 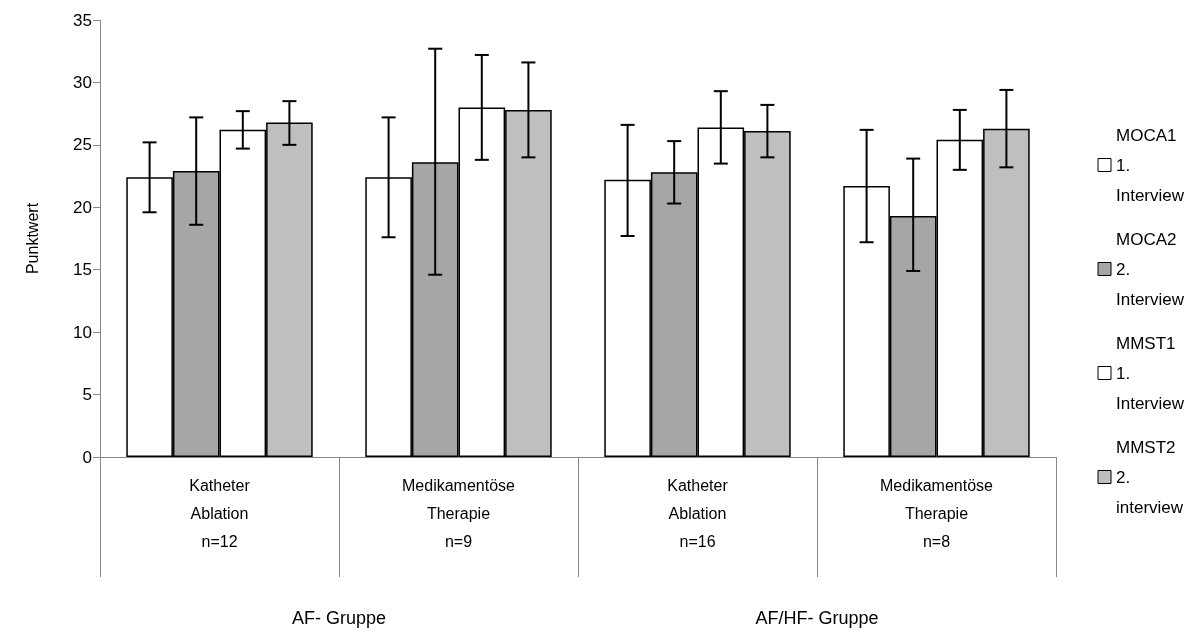 I want to click on y-tick-label: 15, so click(x=82, y=270).